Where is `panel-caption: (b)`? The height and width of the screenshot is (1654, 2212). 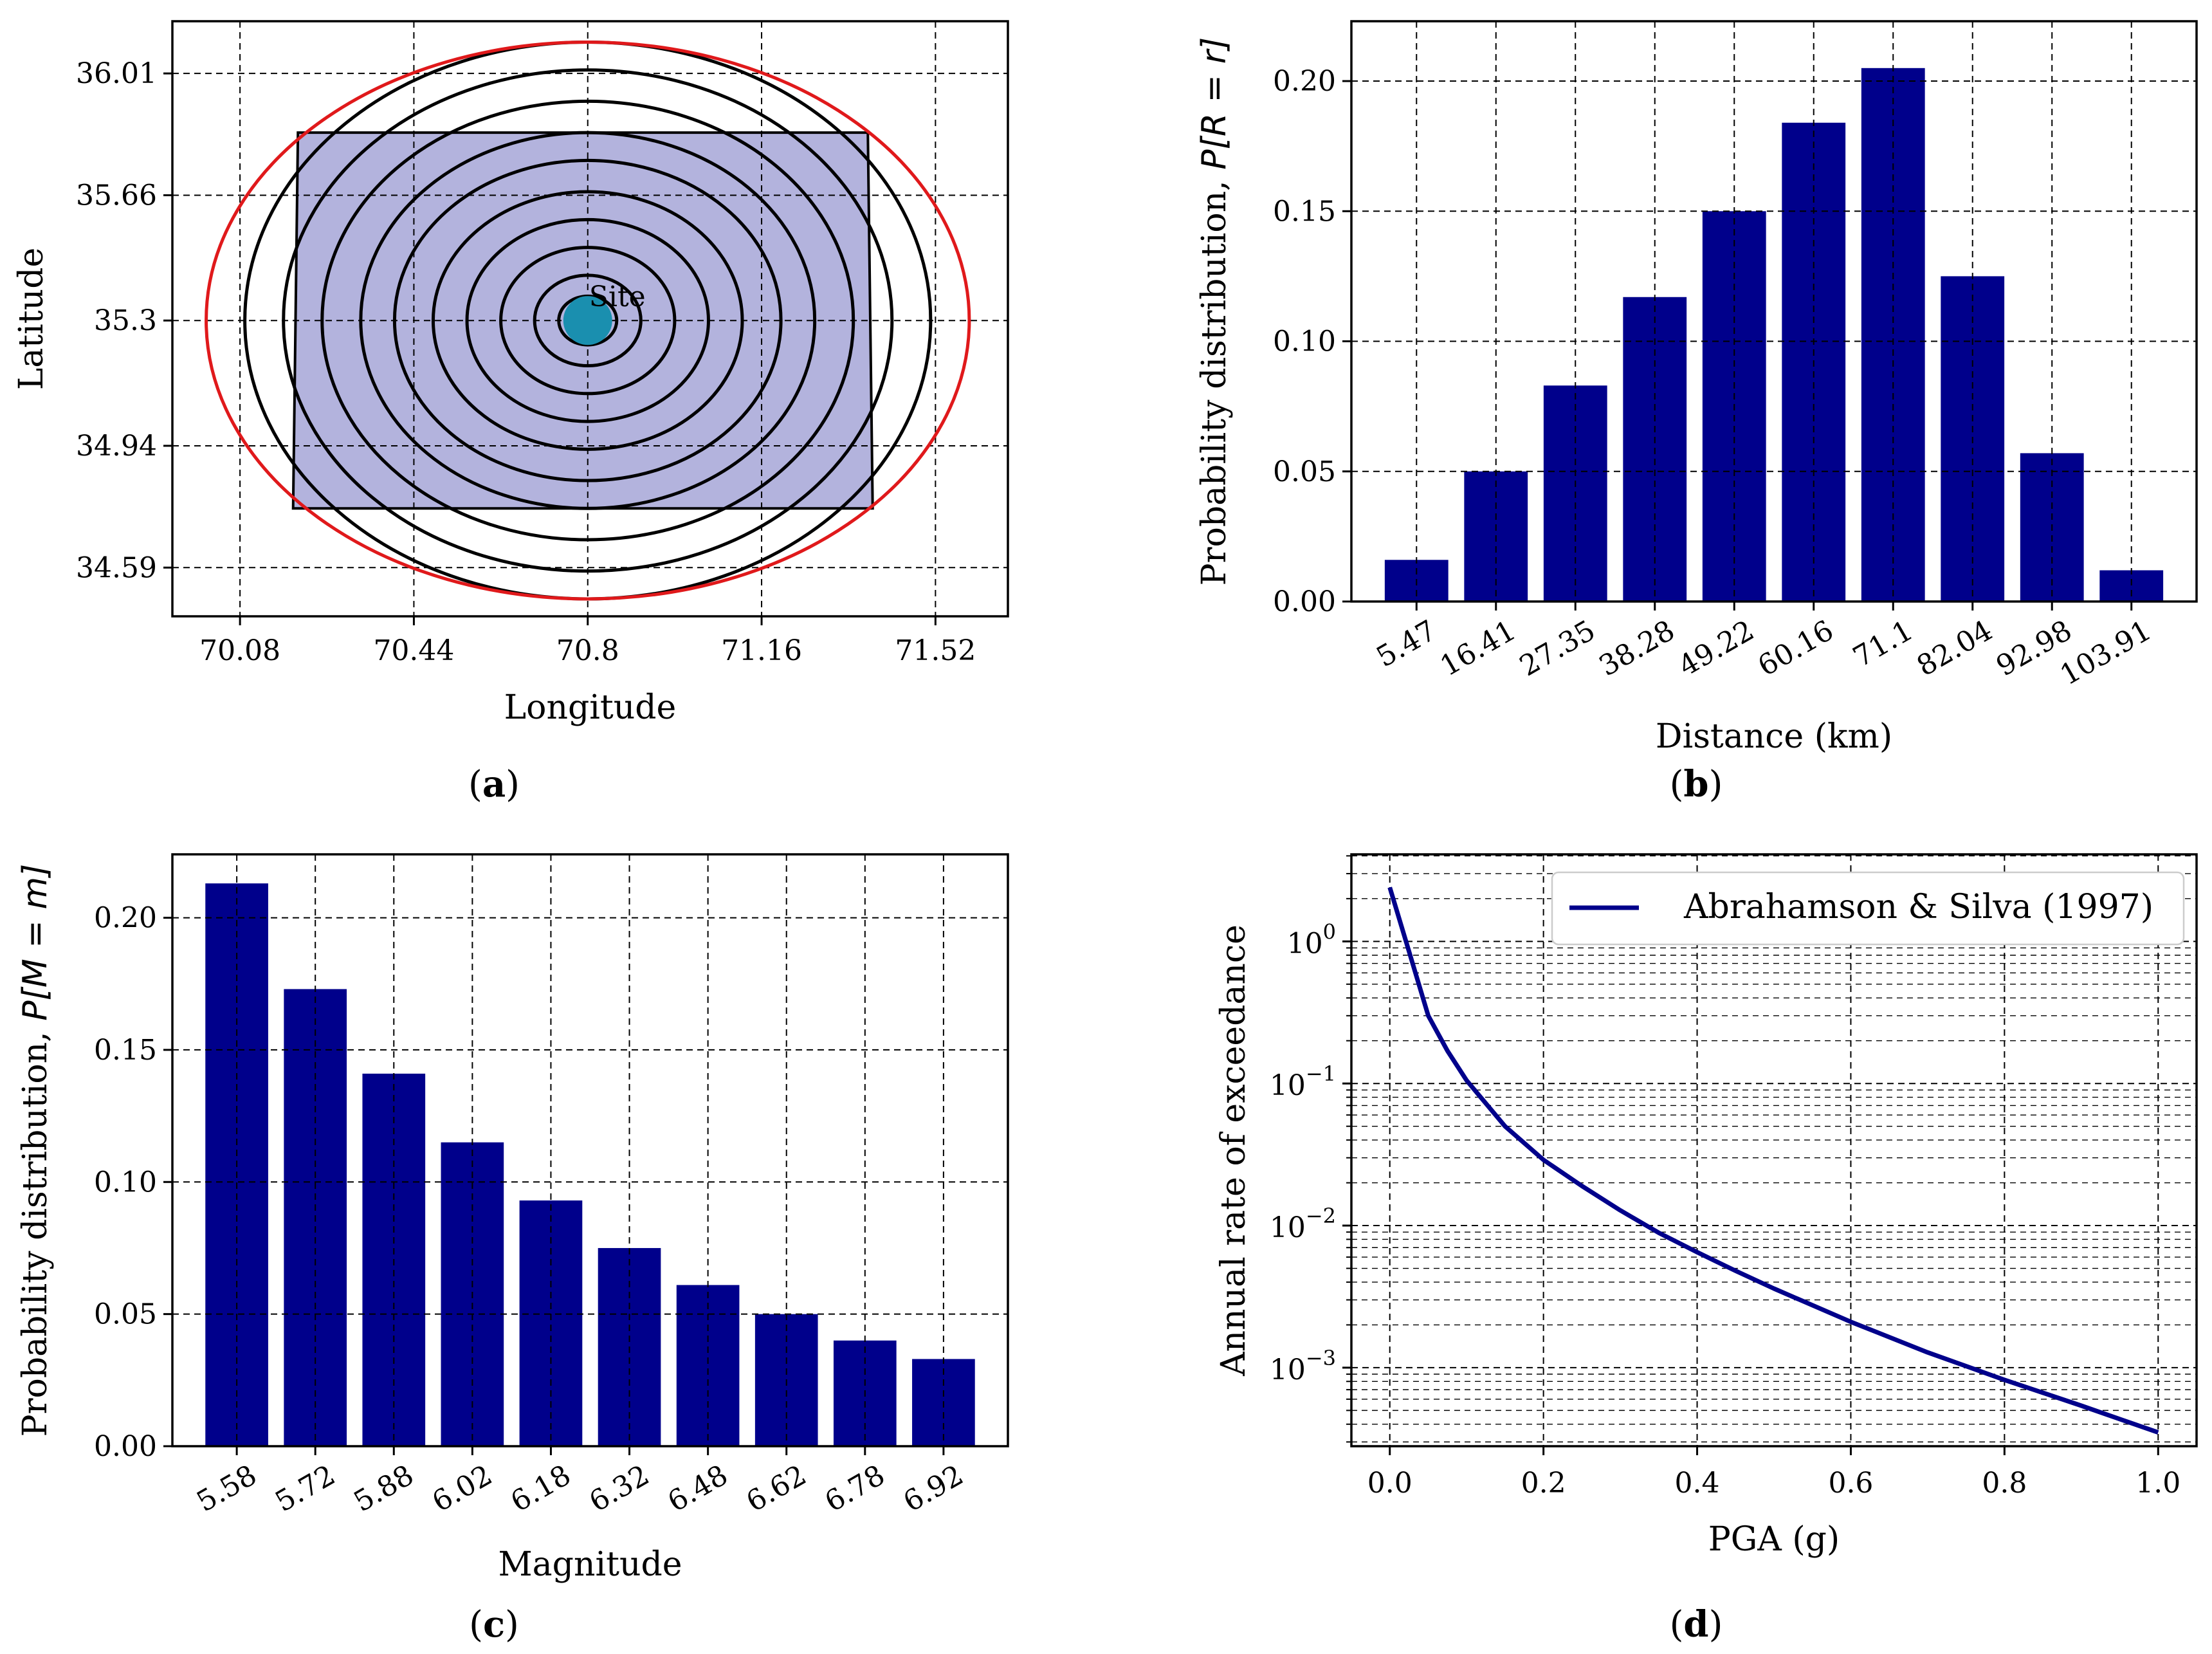
panel-caption: (b) is located at coordinates (1697, 784).